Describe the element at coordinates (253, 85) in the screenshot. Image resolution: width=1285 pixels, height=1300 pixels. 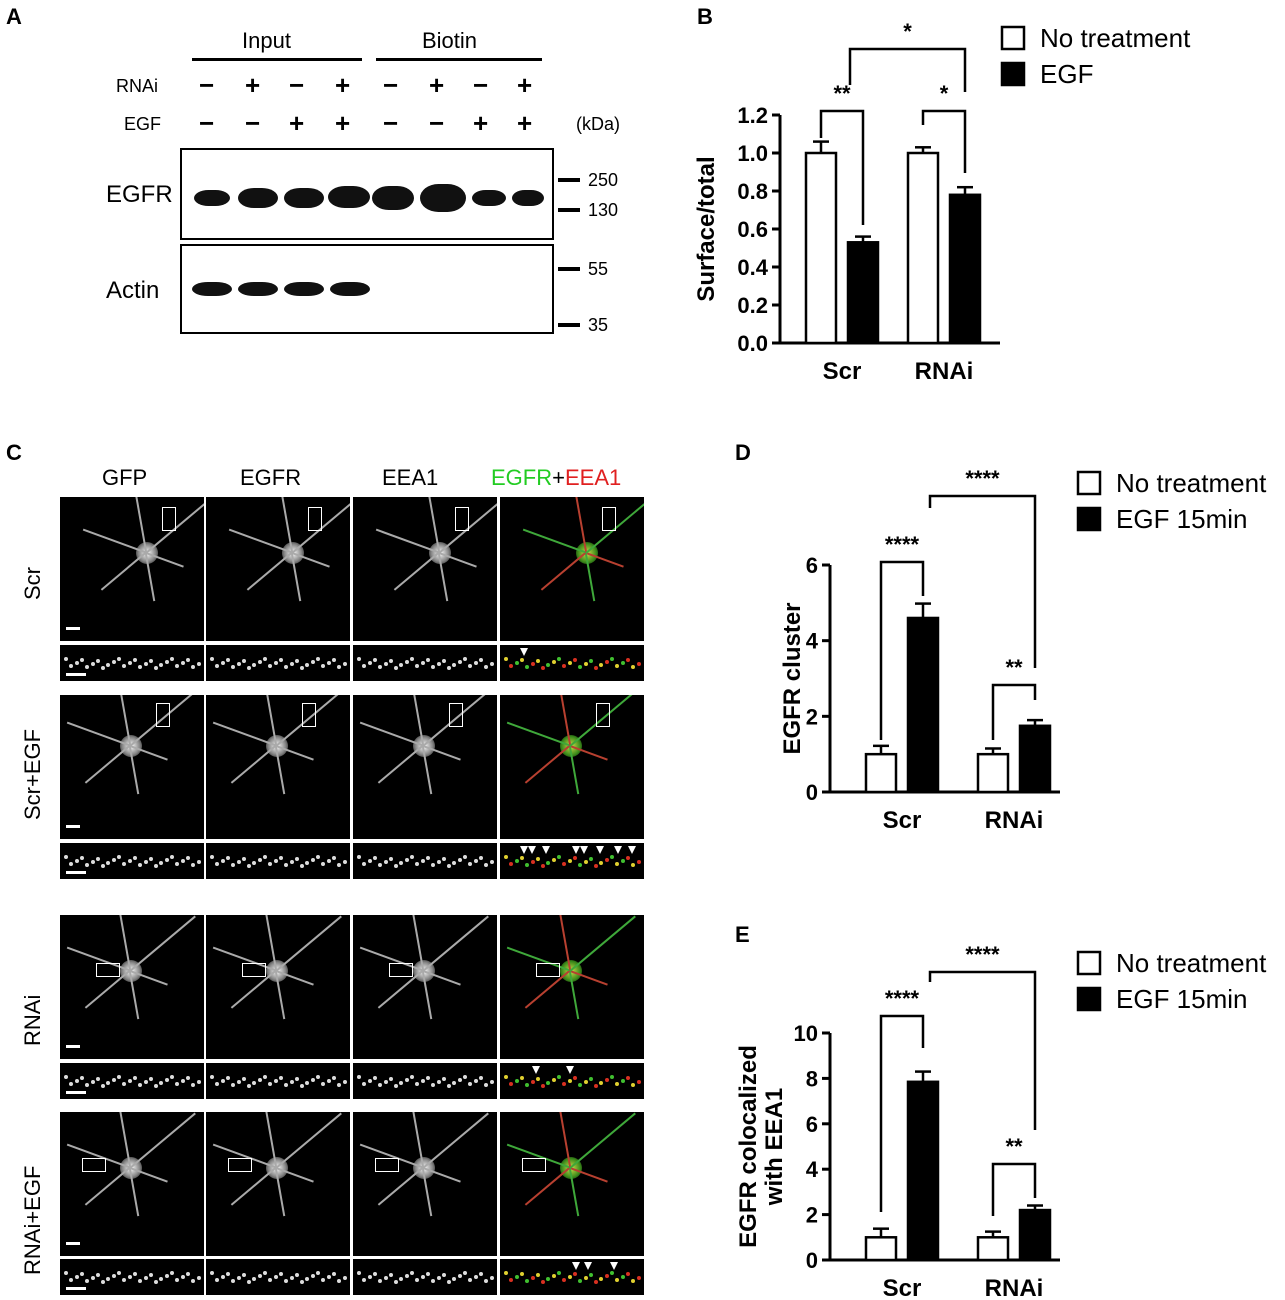
I see `rnai-sign: +` at that location.